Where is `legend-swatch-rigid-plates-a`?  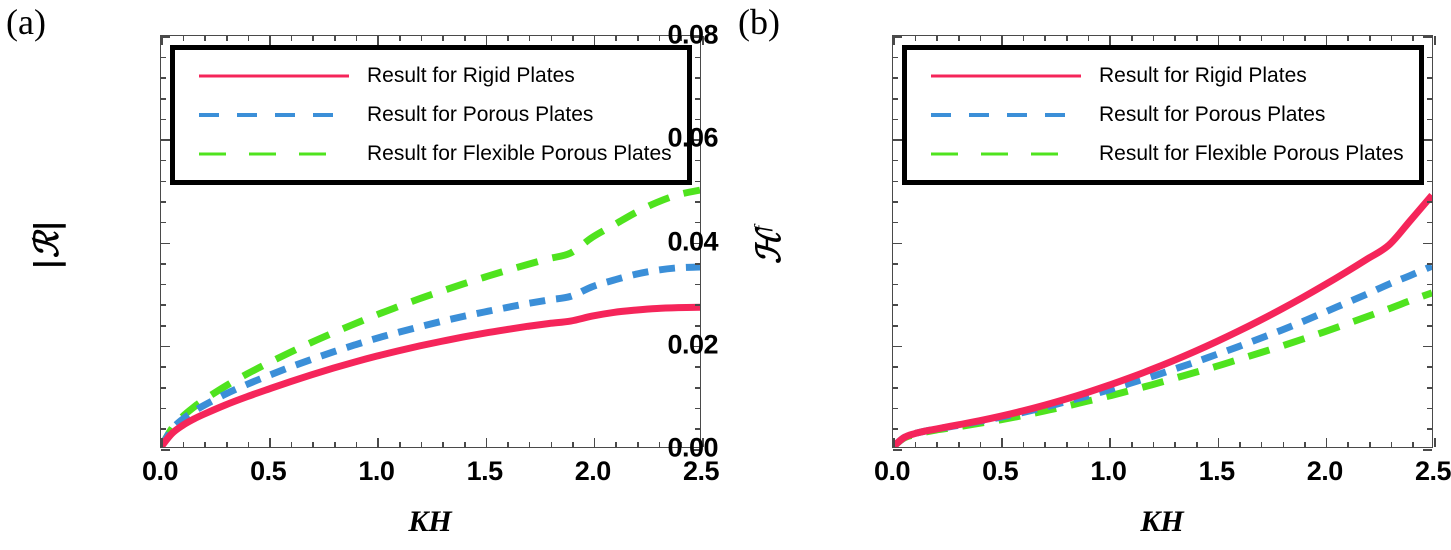 legend-swatch-rigid-plates-a is located at coordinates (274, 76).